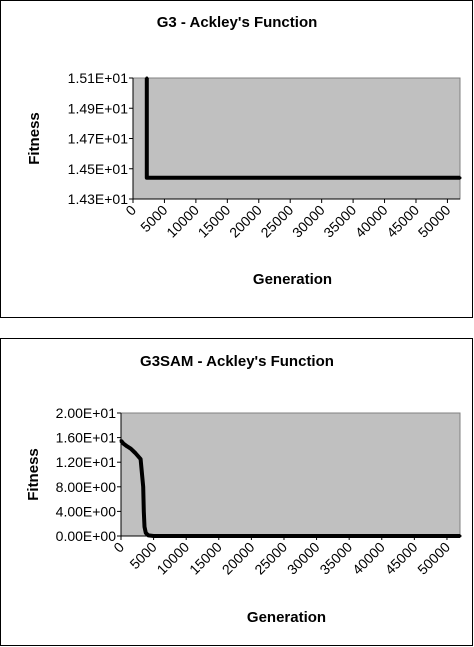 The image size is (474, 647). I want to click on y-tick-label: 0.00E+00, so click(86, 536).